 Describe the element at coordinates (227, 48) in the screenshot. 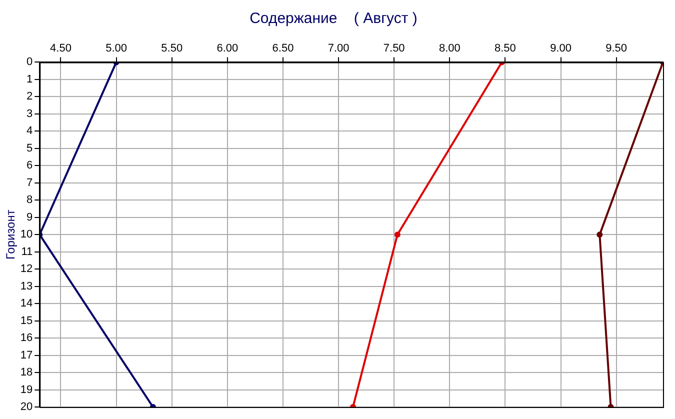

I see `x-tick-label: 6.00` at that location.